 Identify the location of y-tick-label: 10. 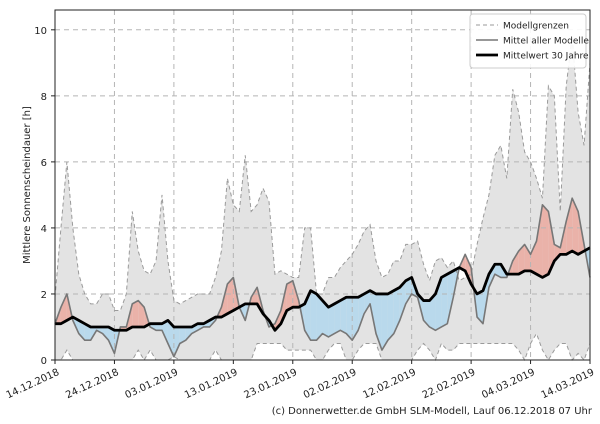
(40, 31).